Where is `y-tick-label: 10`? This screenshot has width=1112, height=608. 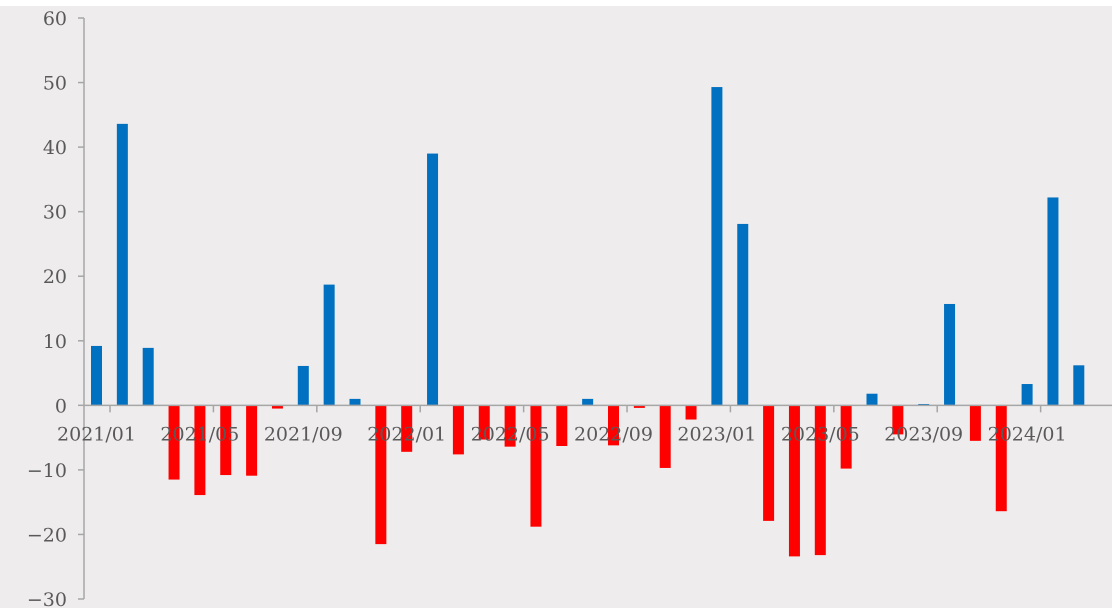 y-tick-label: 10 is located at coordinates (55, 342).